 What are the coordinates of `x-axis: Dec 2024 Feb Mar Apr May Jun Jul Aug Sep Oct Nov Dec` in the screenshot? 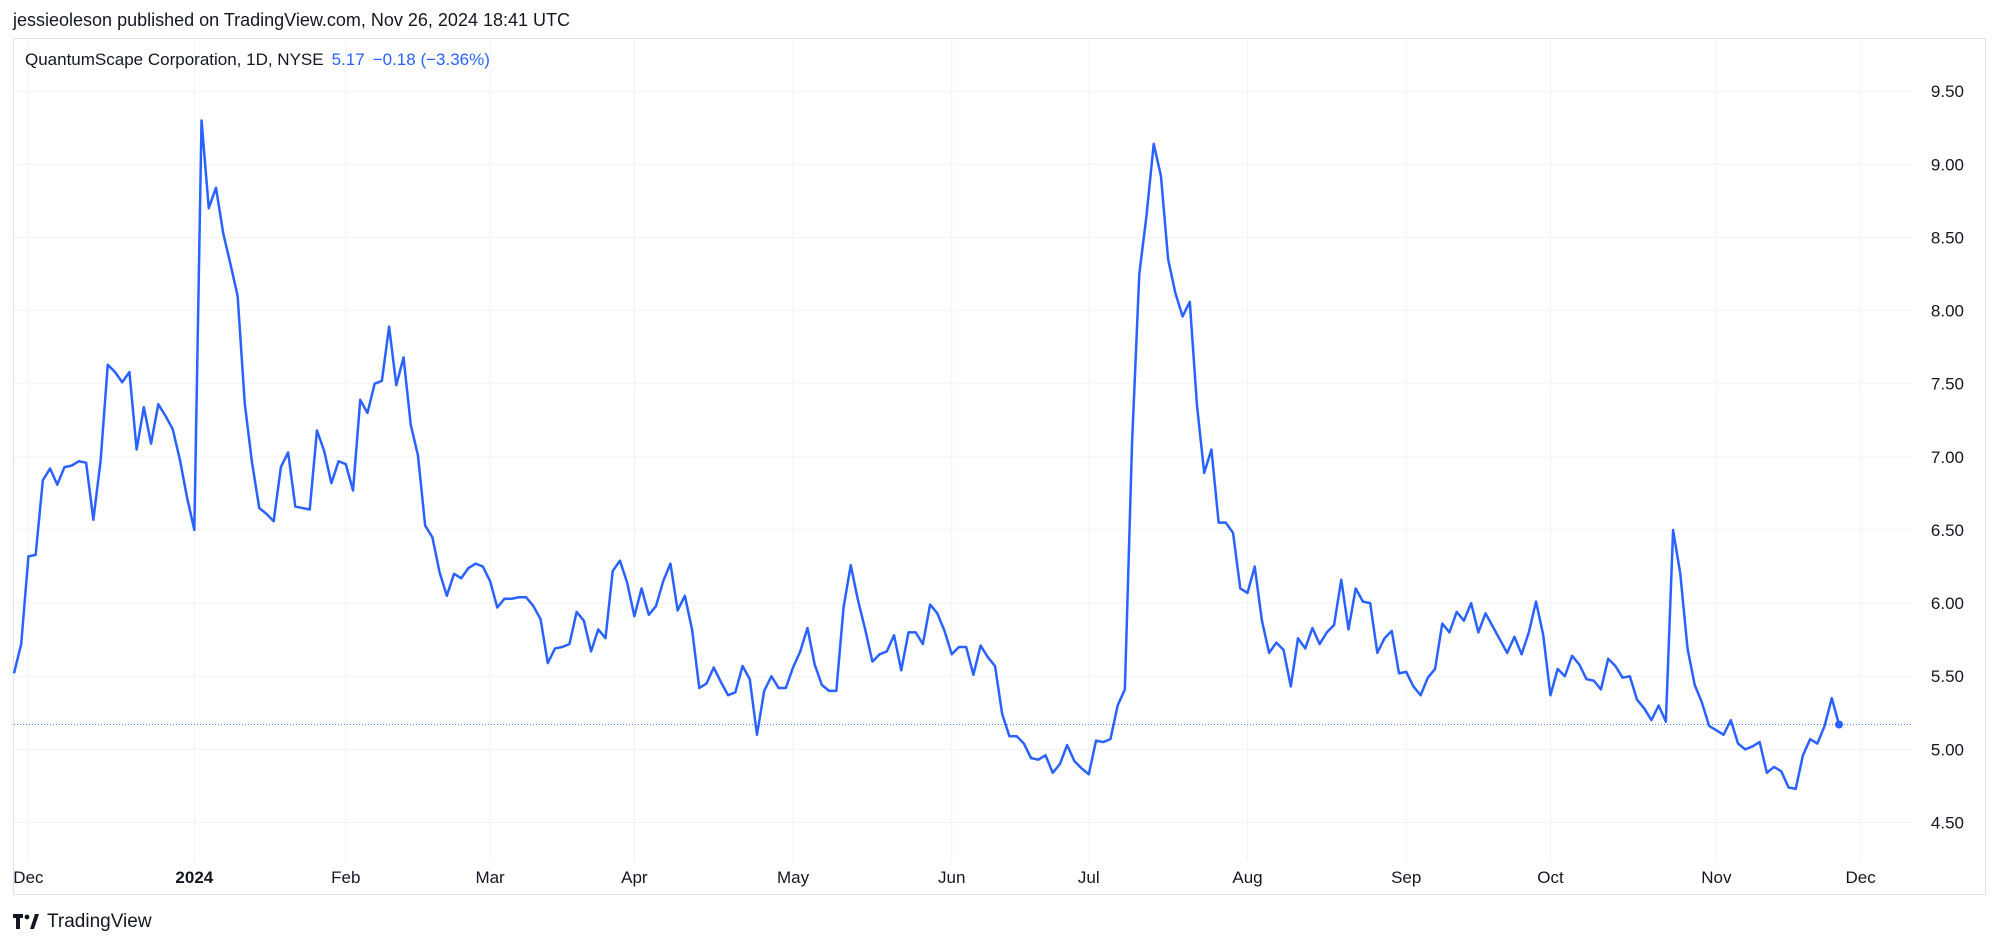 It's located at (944, 877).